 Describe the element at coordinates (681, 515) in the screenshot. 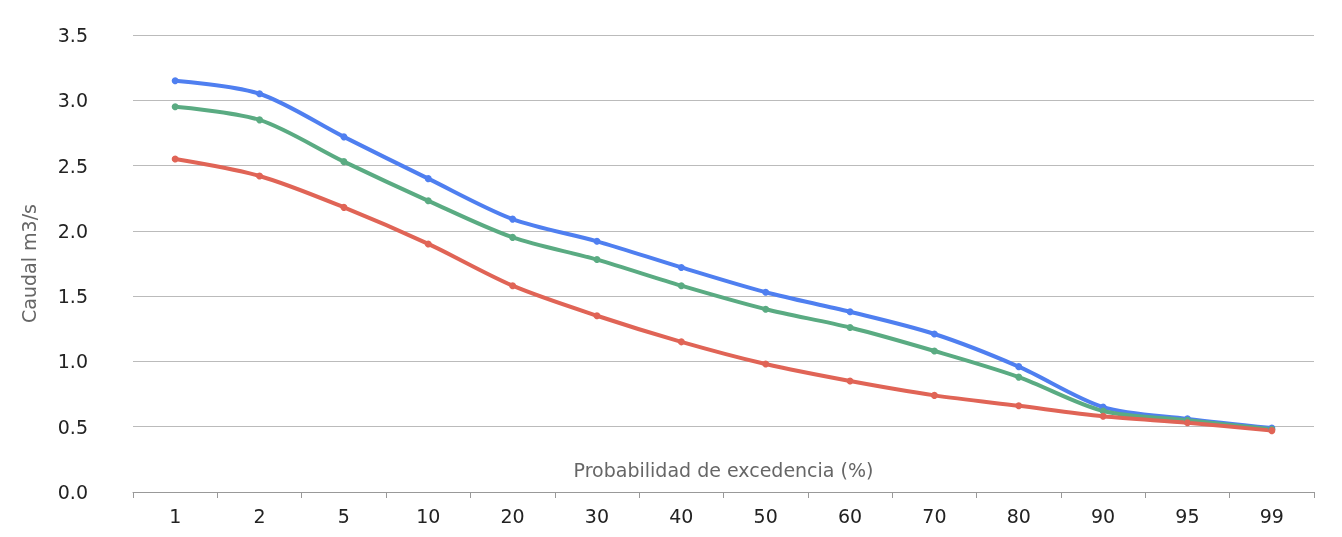

I see `x-tick-label: 40` at that location.